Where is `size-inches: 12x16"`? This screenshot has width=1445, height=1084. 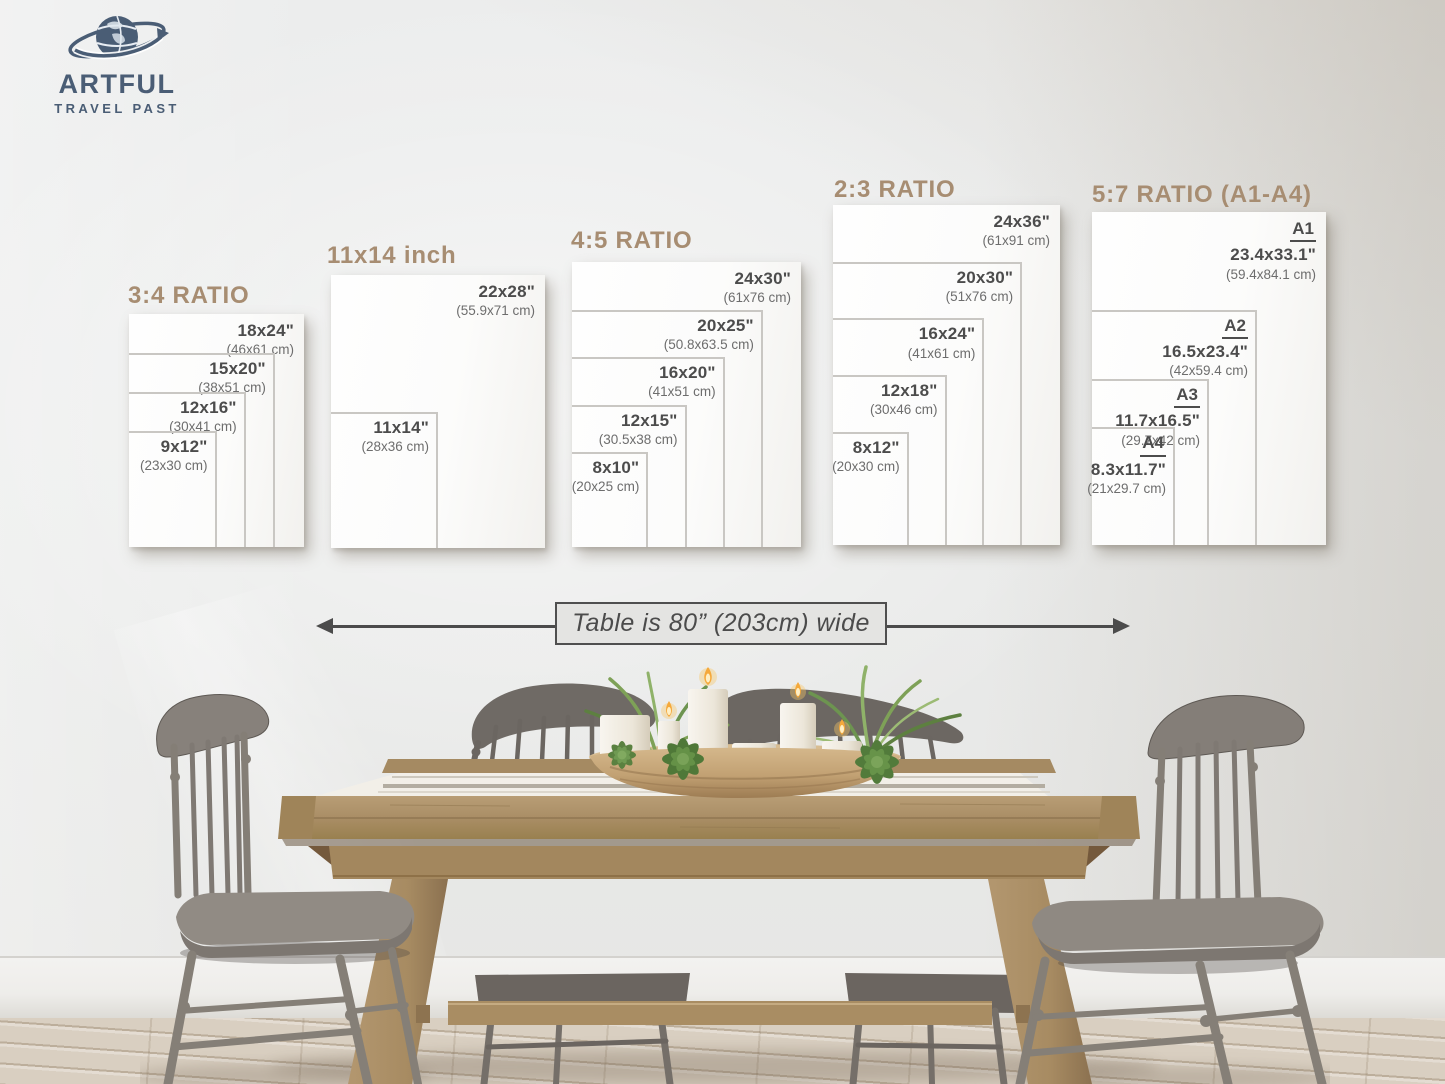
size-inches: 12x16" is located at coordinates (208, 407).